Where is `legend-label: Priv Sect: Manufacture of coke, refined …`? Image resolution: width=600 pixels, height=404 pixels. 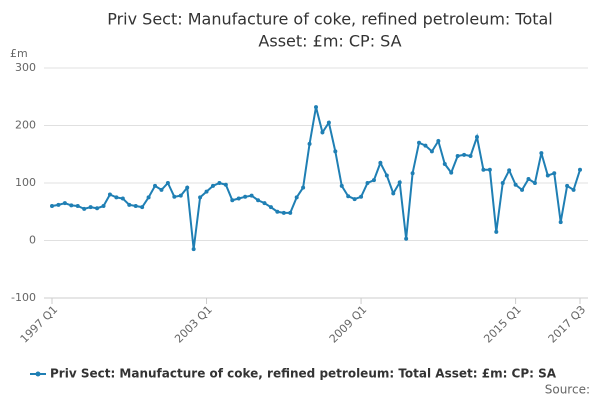 legend-label: Priv Sect: Manufacture of coke, refined … is located at coordinates (303, 374).